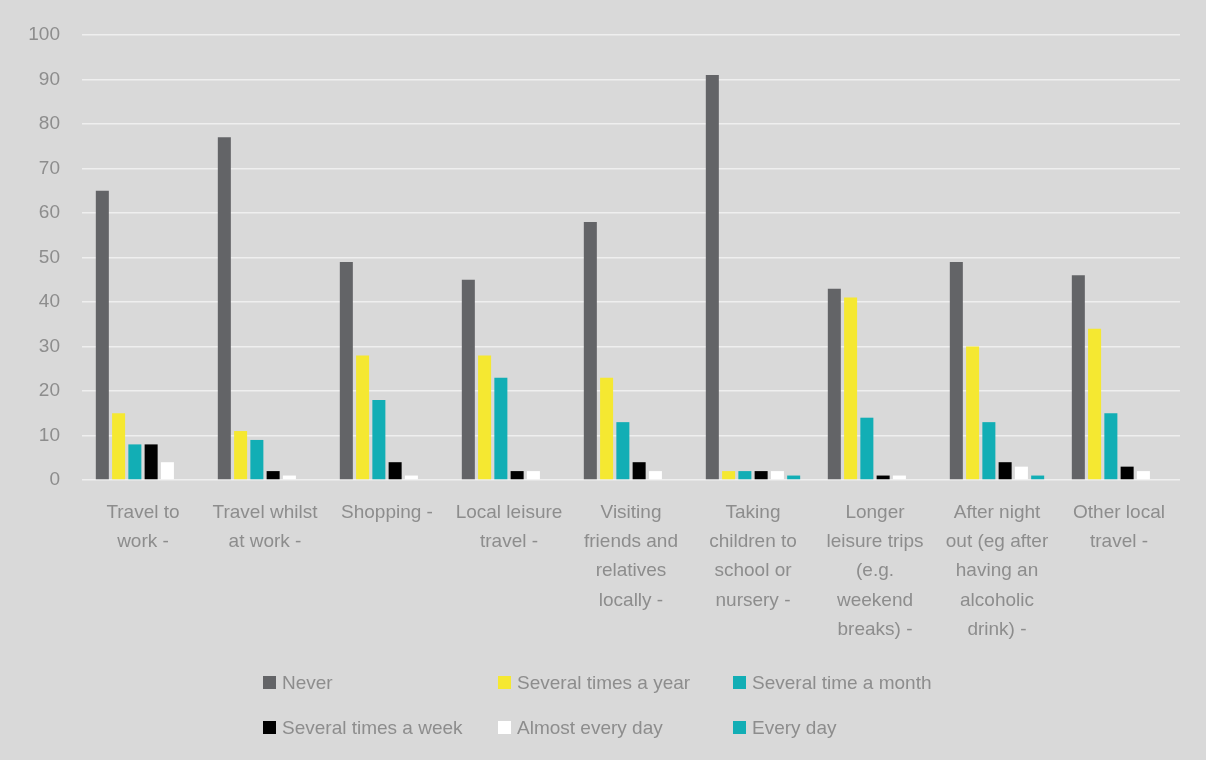 This screenshot has width=1206, height=760. What do you see at coordinates (372, 727) in the screenshot?
I see `legend-label: Several times a week` at bounding box center [372, 727].